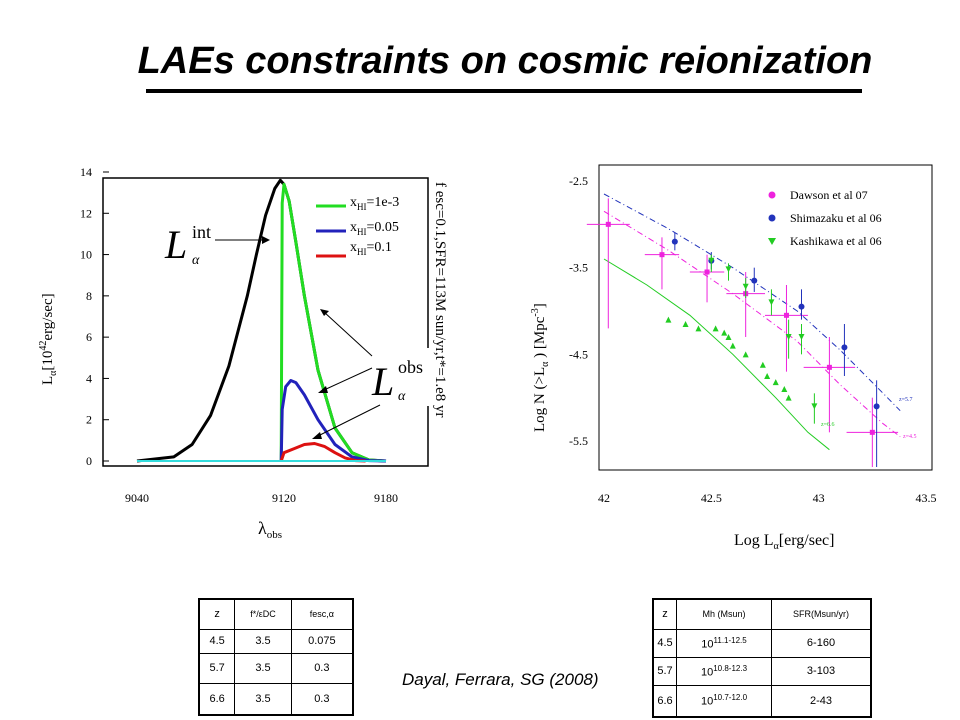 Image resolution: width=960 pixels, height=720 pixels. I want to click on svg-text: int, so click(201, 232).